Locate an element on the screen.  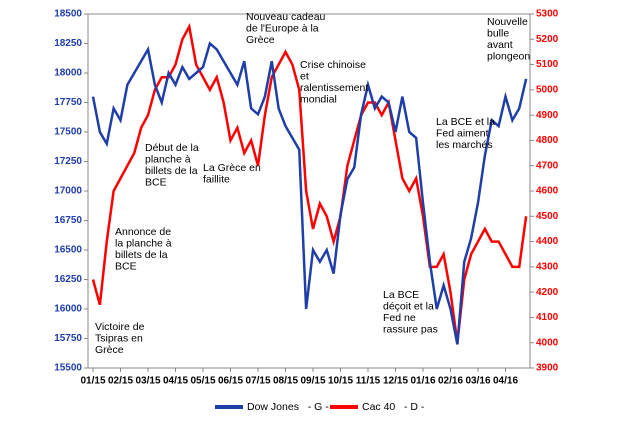
legend-label: Dow Jones - G - is located at coordinates (288, 407).